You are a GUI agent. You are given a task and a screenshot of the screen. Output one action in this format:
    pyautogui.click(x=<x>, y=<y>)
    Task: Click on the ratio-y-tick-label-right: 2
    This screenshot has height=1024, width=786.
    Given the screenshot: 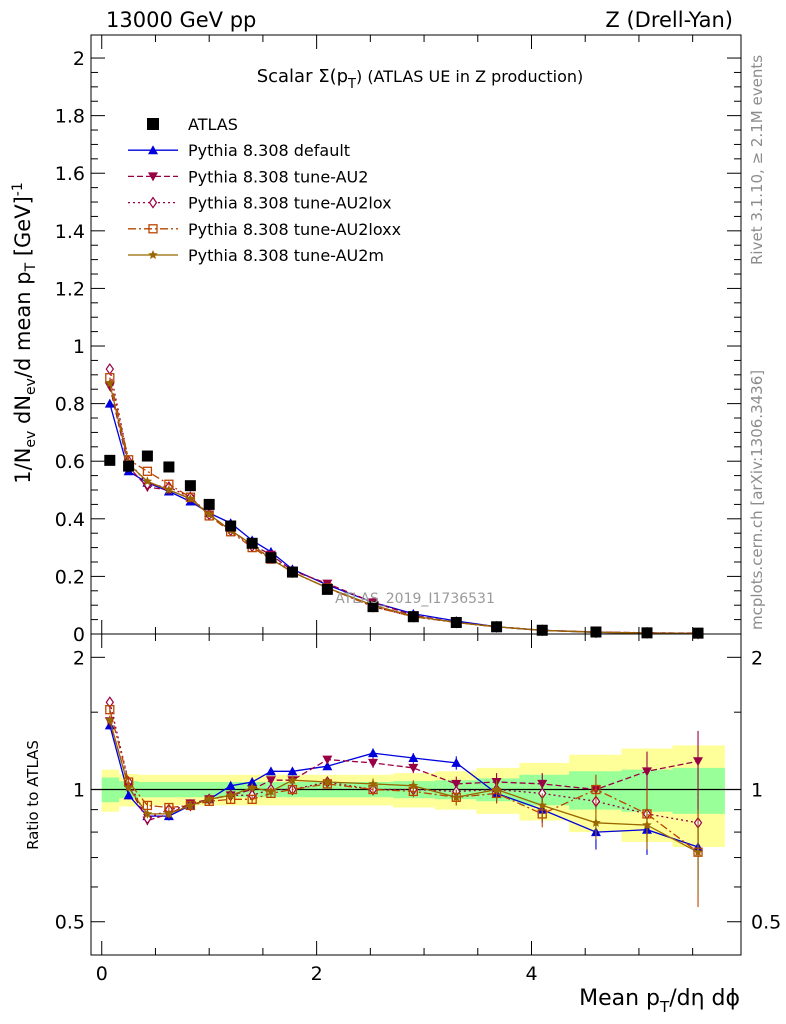 What is the action you would take?
    pyautogui.click(x=757, y=658)
    